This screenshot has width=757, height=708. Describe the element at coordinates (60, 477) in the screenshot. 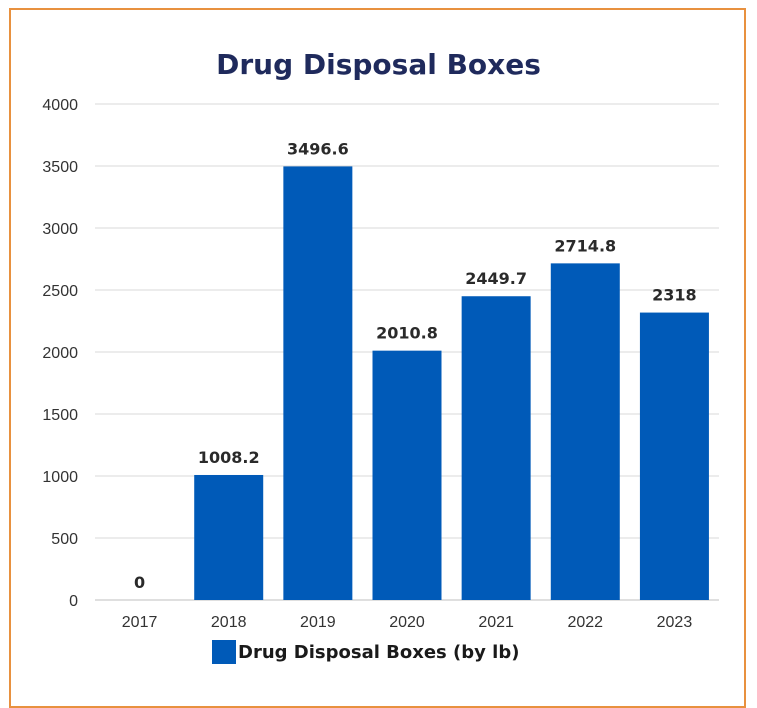

I see `y-tick-label: 1000` at that location.